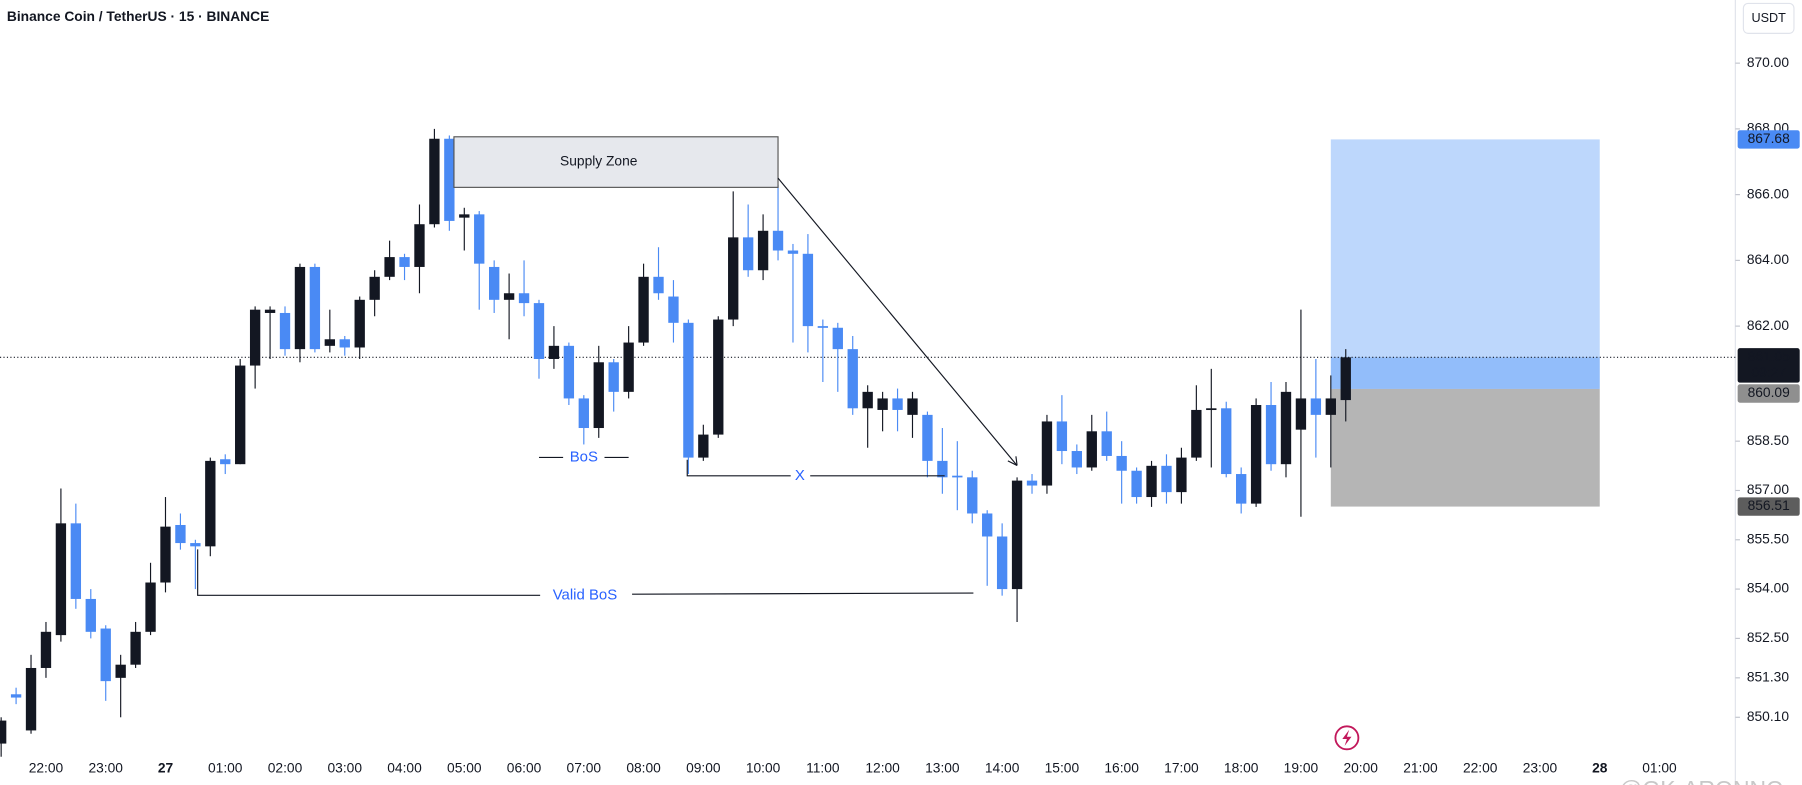  What do you see at coordinates (1768, 325) in the screenshot?
I see `y-tick-label: 862.00` at bounding box center [1768, 325].